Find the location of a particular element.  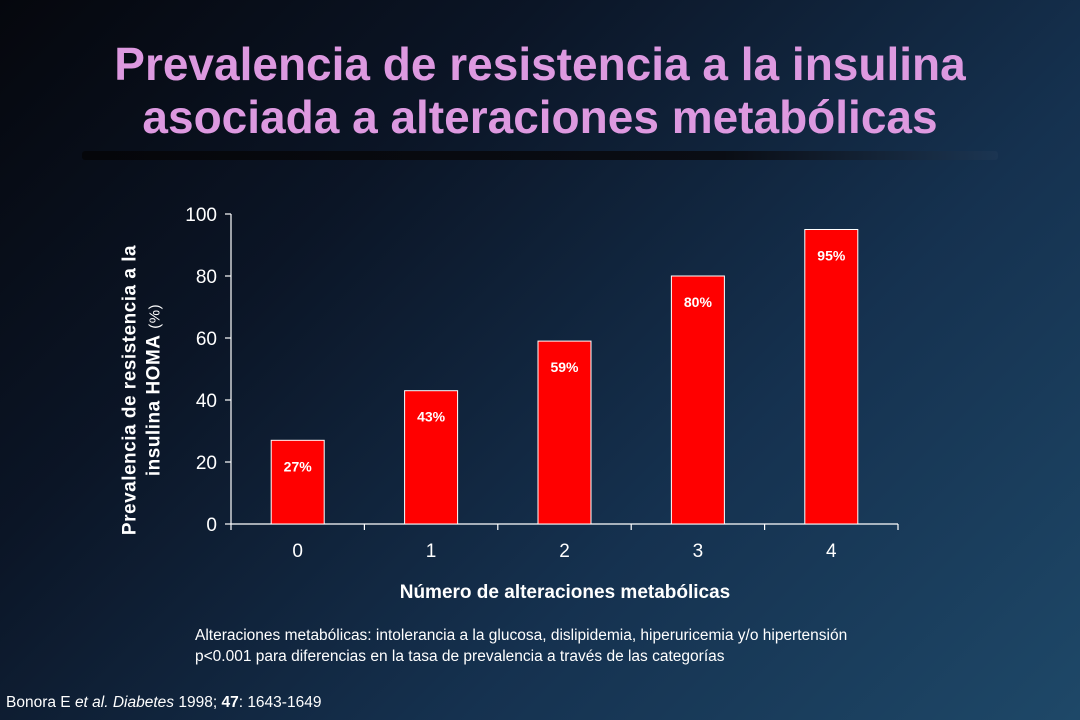

bar-value-label: 43% is located at coordinates (431, 417).